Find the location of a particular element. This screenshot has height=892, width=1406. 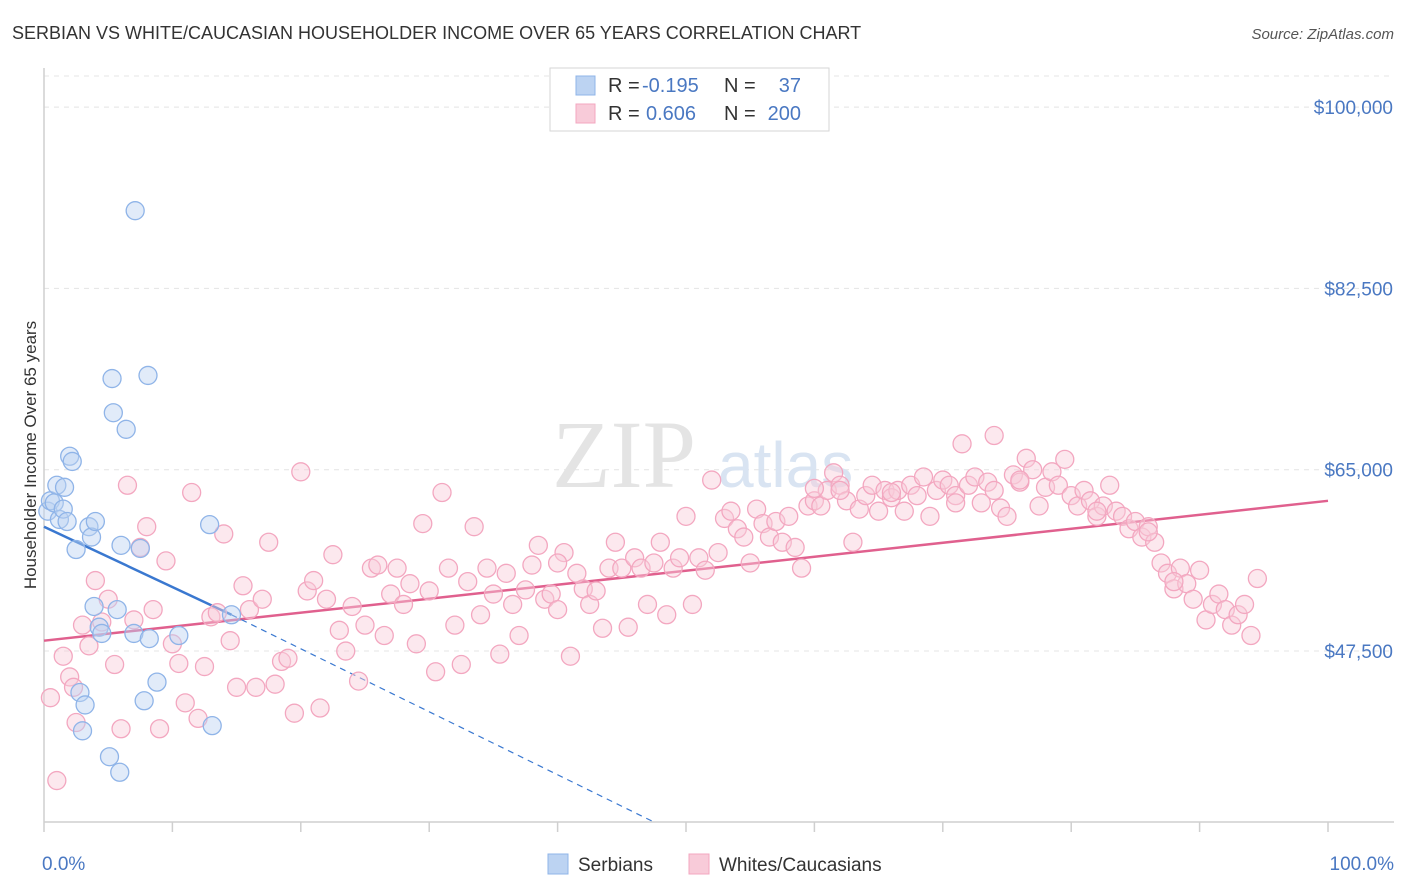

x-tick-labels: 0.0% 100.0% is located at coordinates (718, 864).